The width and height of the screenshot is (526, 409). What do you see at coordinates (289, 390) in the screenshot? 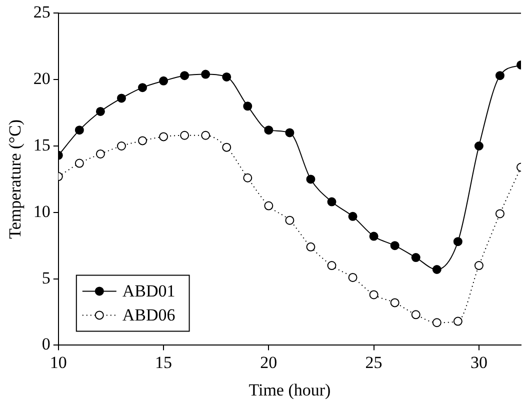
I see `x-axis-title: Time (hour)` at bounding box center [289, 390].